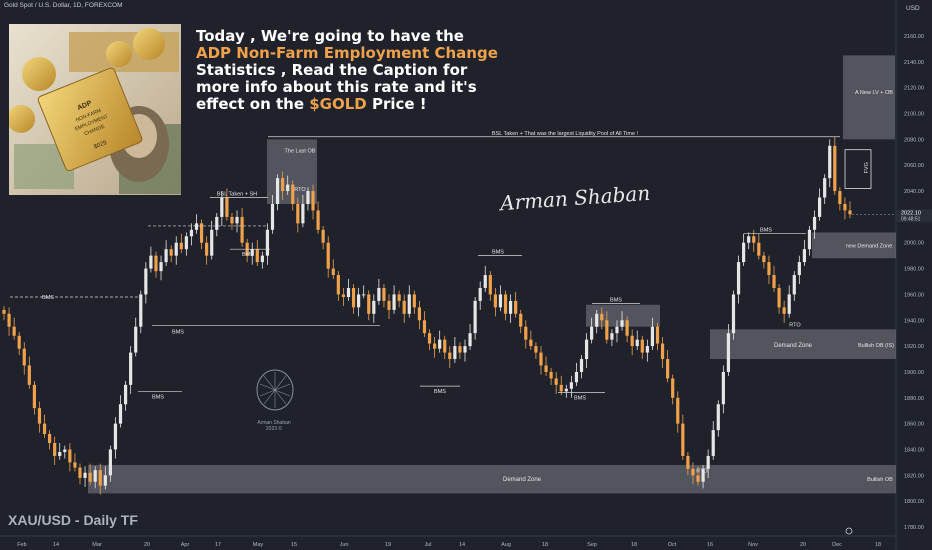 The width and height of the screenshot is (932, 550). What do you see at coordinates (914, 476) in the screenshot?
I see `y-tick-label: 1820.00` at bounding box center [914, 476].